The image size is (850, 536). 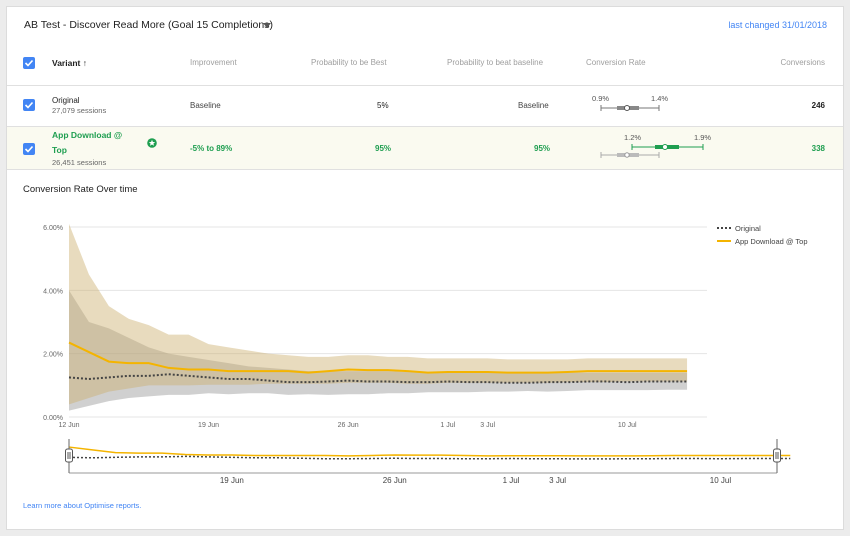 What do you see at coordinates (616, 62) in the screenshot?
I see `conversion-rate-column-header: Conversion Rate` at bounding box center [616, 62].